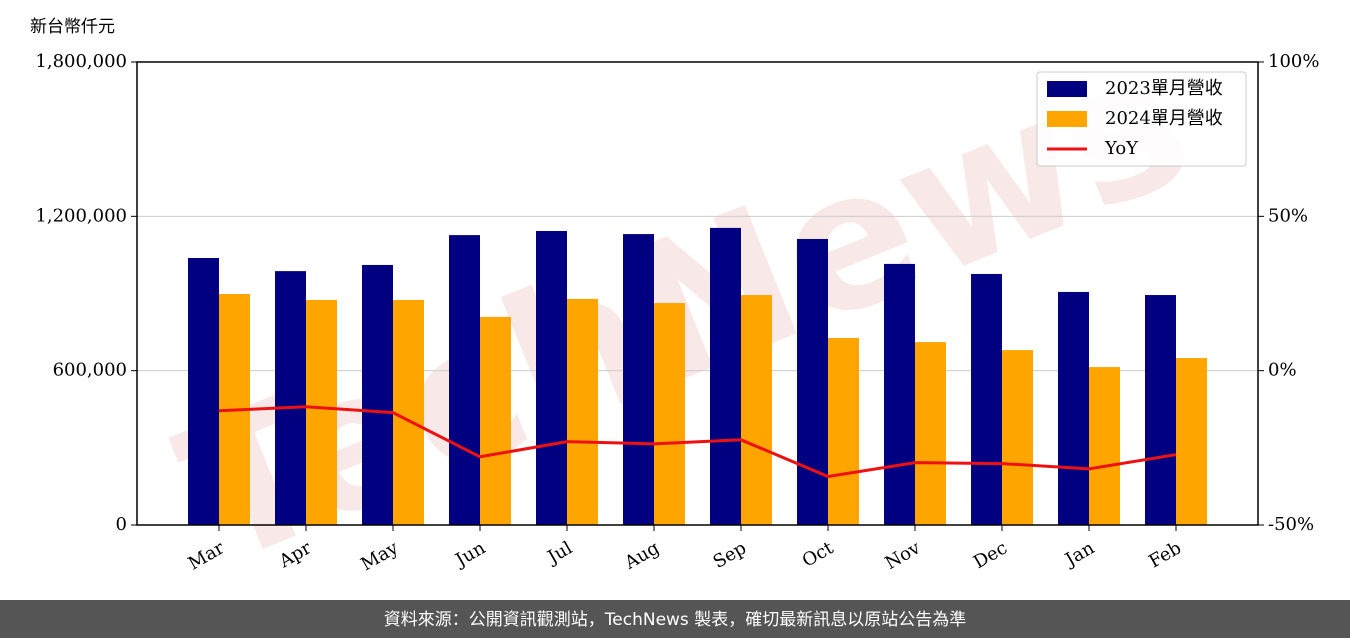  Describe the element at coordinates (81, 61) in the screenshot. I see `y-tick-label: 1,800,000` at that location.